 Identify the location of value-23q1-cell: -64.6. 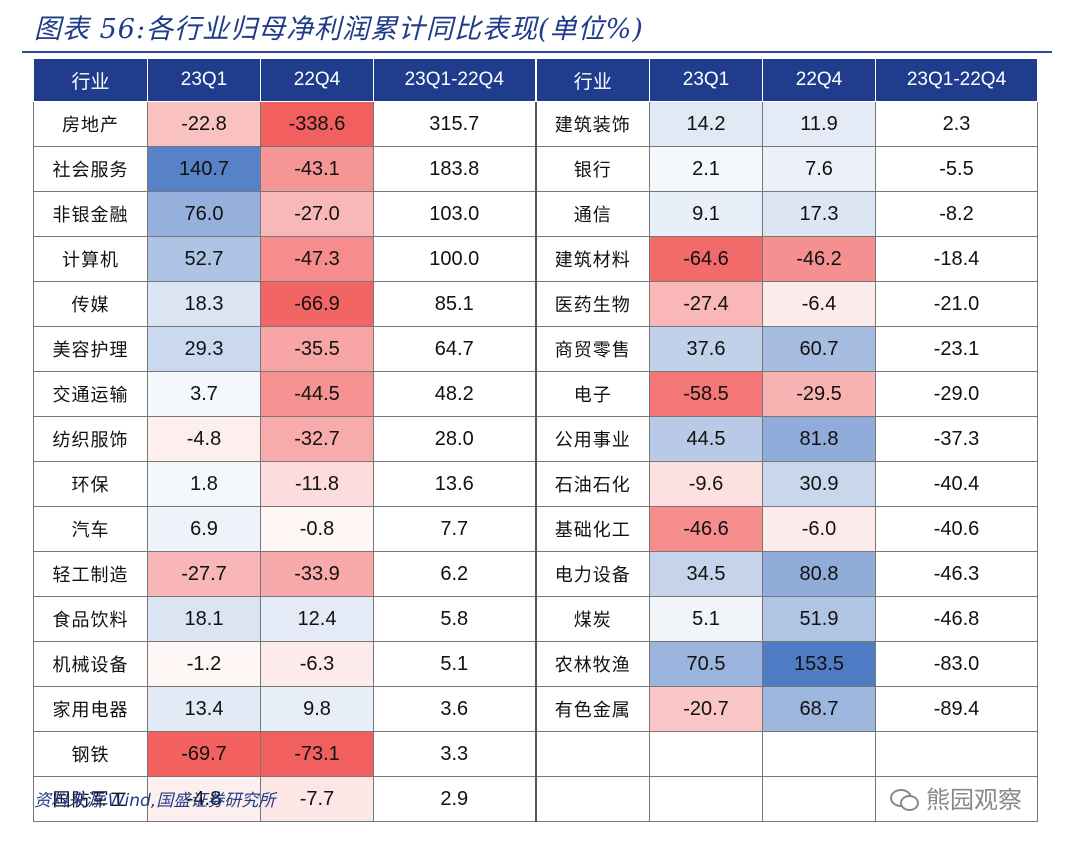
(706, 259).